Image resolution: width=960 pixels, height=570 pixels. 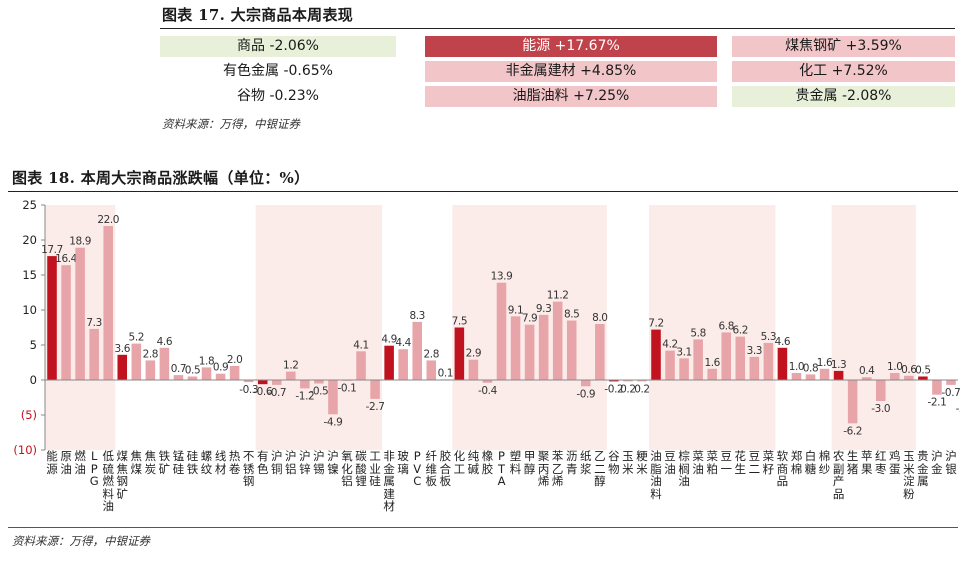 I want to click on x-tick-label: 棉纱, so click(x=824, y=462).